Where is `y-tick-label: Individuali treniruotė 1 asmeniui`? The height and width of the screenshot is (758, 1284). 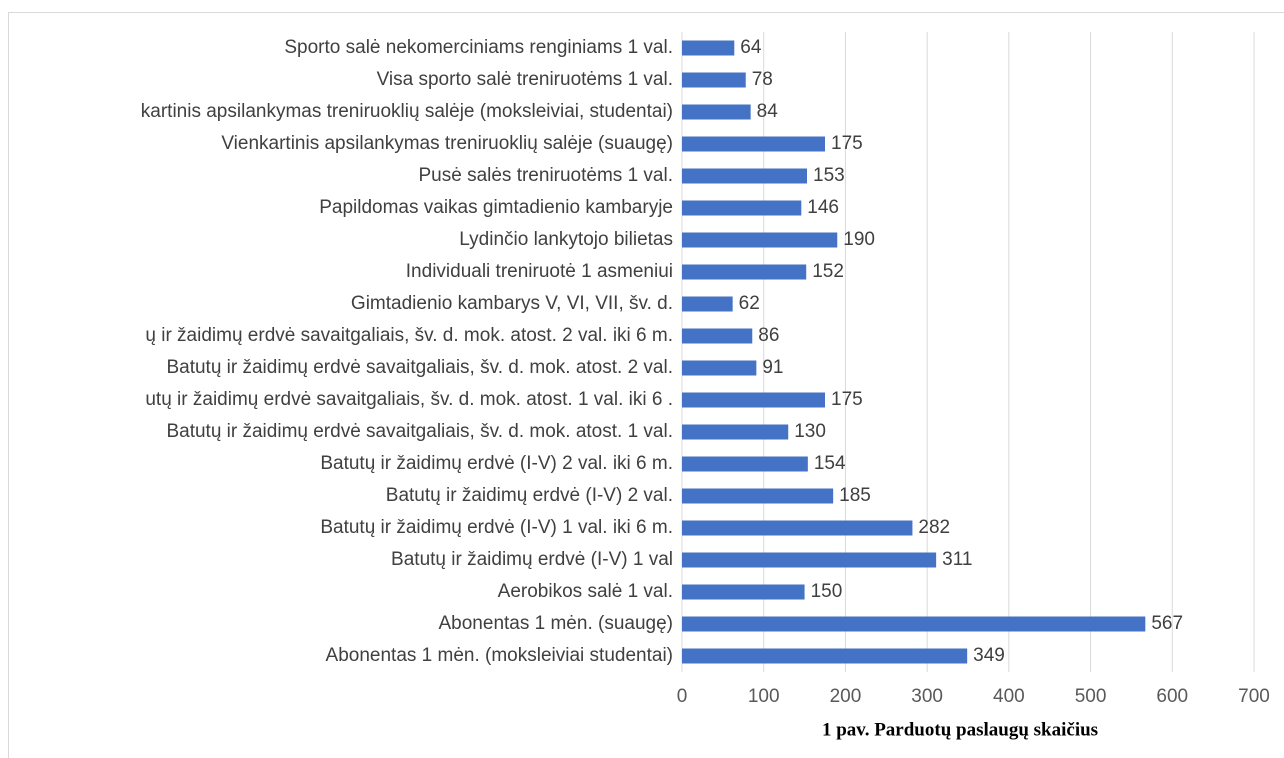
y-tick-label: Individuali treniruotė 1 asmeniui is located at coordinates (539, 271).